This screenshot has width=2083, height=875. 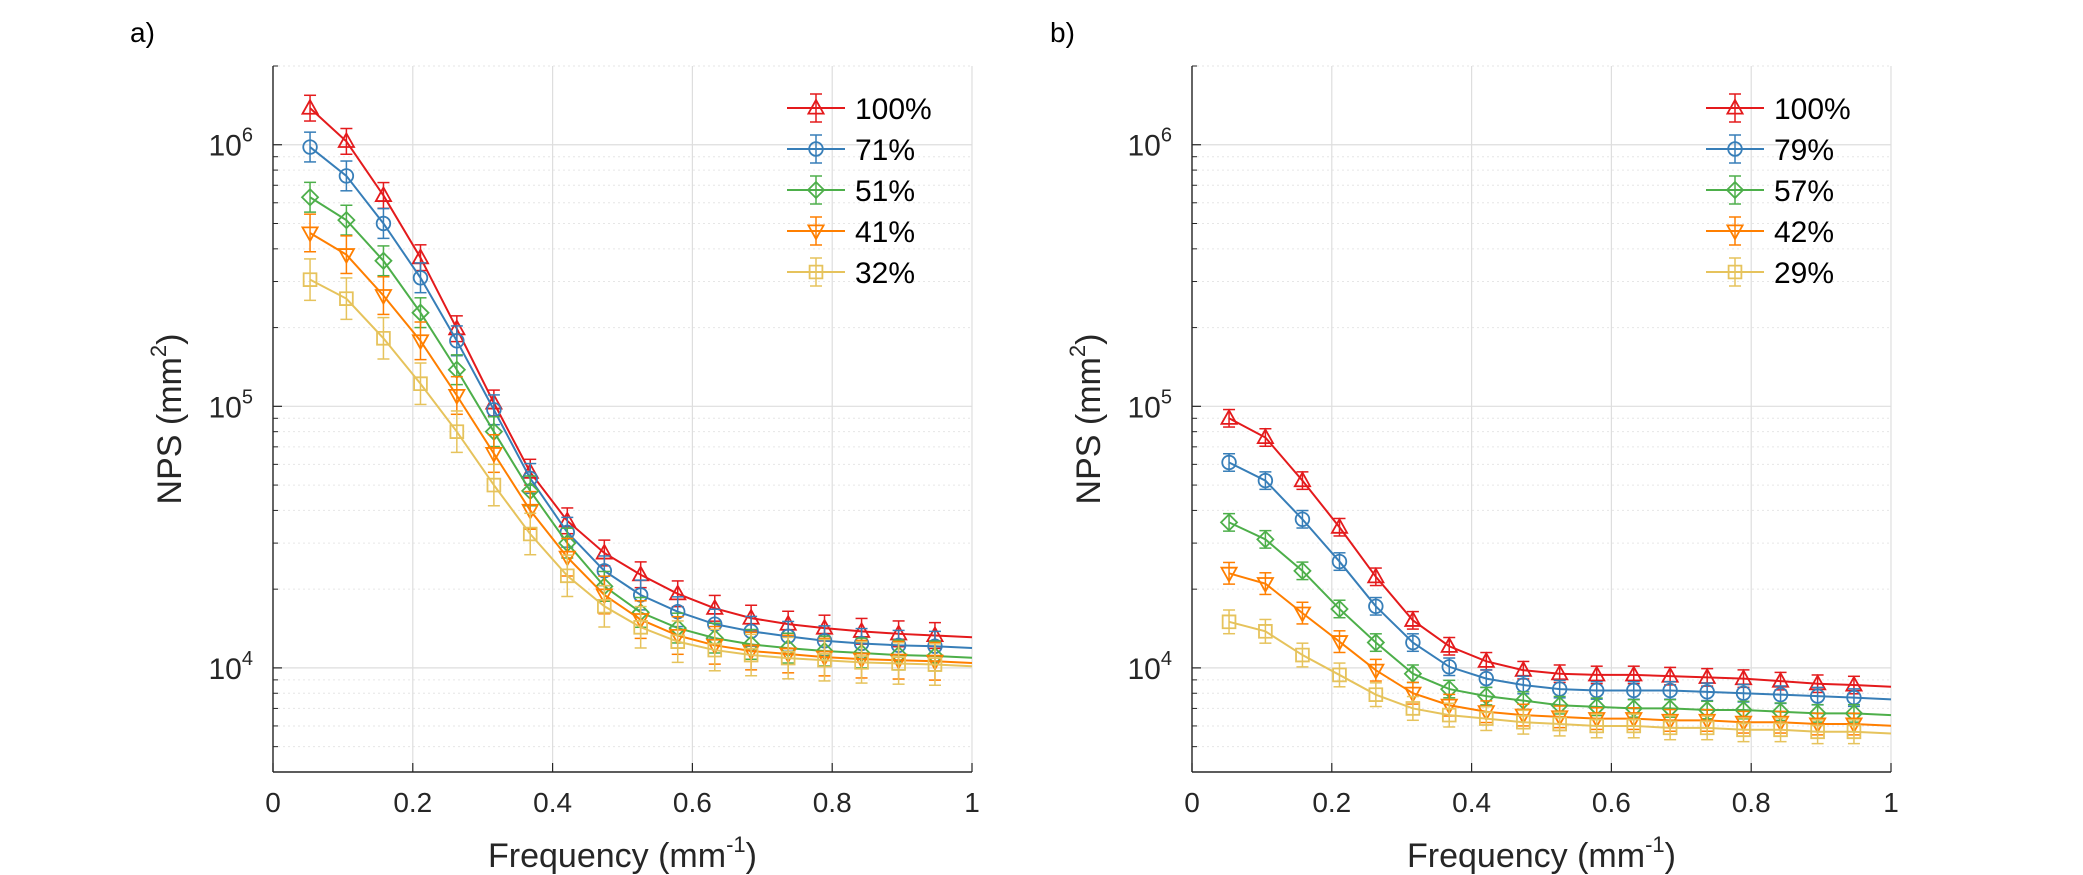 I want to click on legend-label: 42%, so click(x=1804, y=232).